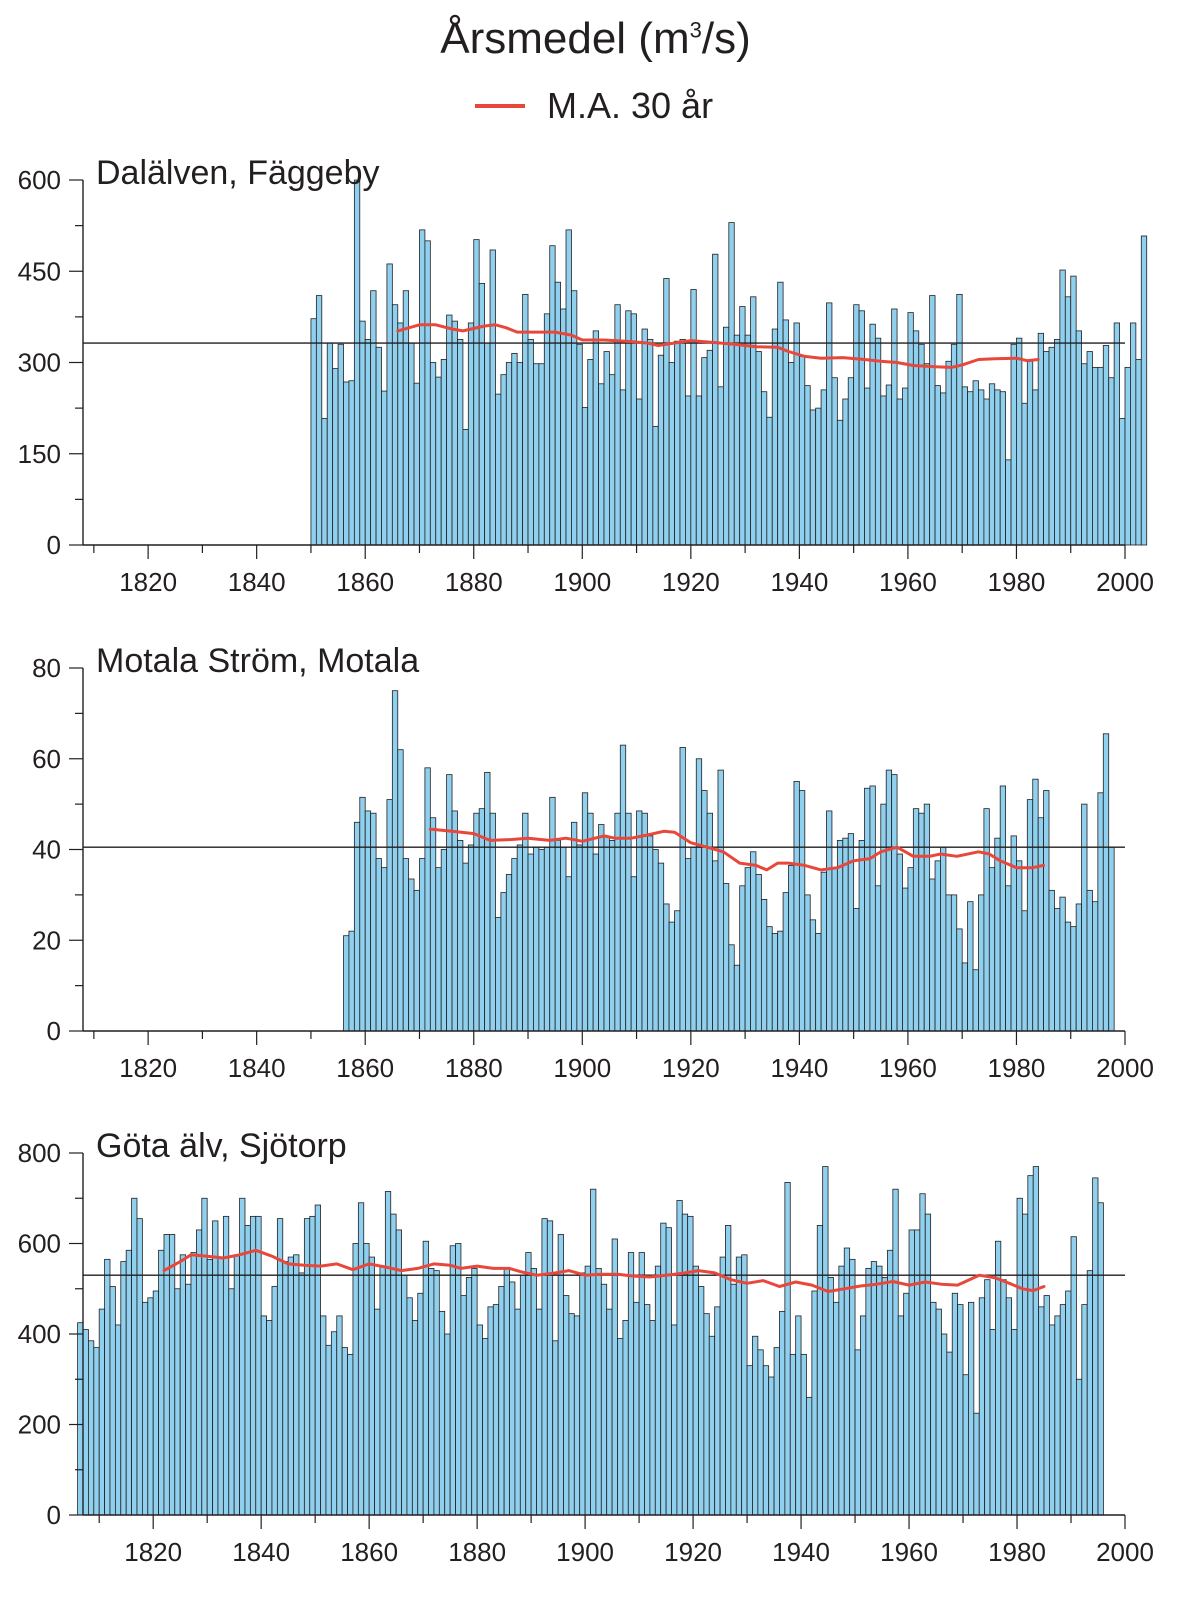 Image resolution: width=1191 pixels, height=1611 pixels. What do you see at coordinates (238, 173) in the screenshot?
I see `chart-title: Dalälven, Fäggeby` at bounding box center [238, 173].